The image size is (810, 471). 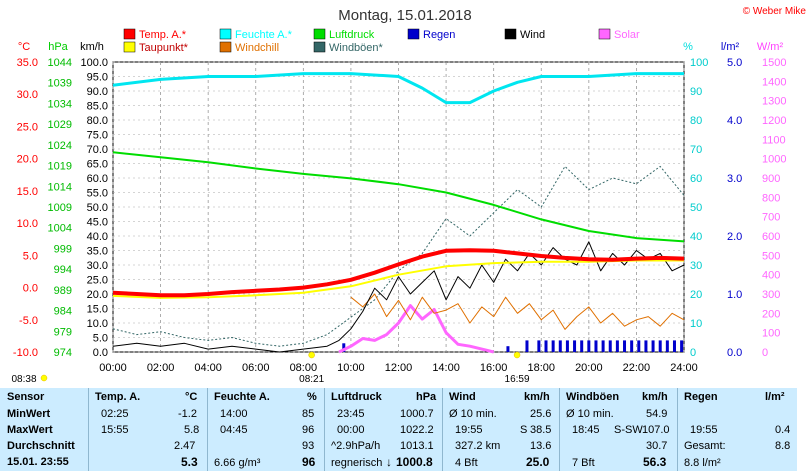 I want to click on solar-tick-label: 0, so click(x=765, y=353).